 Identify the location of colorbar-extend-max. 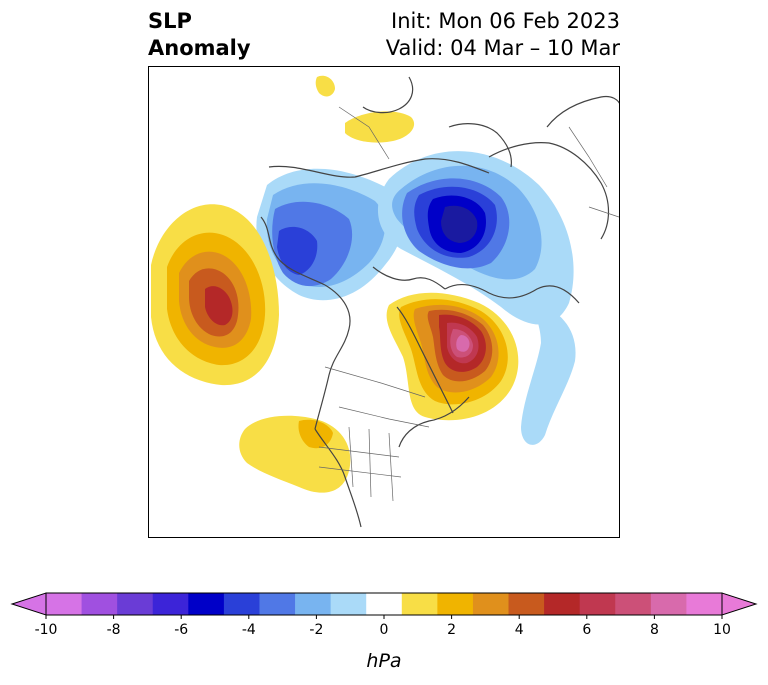
(739, 604).